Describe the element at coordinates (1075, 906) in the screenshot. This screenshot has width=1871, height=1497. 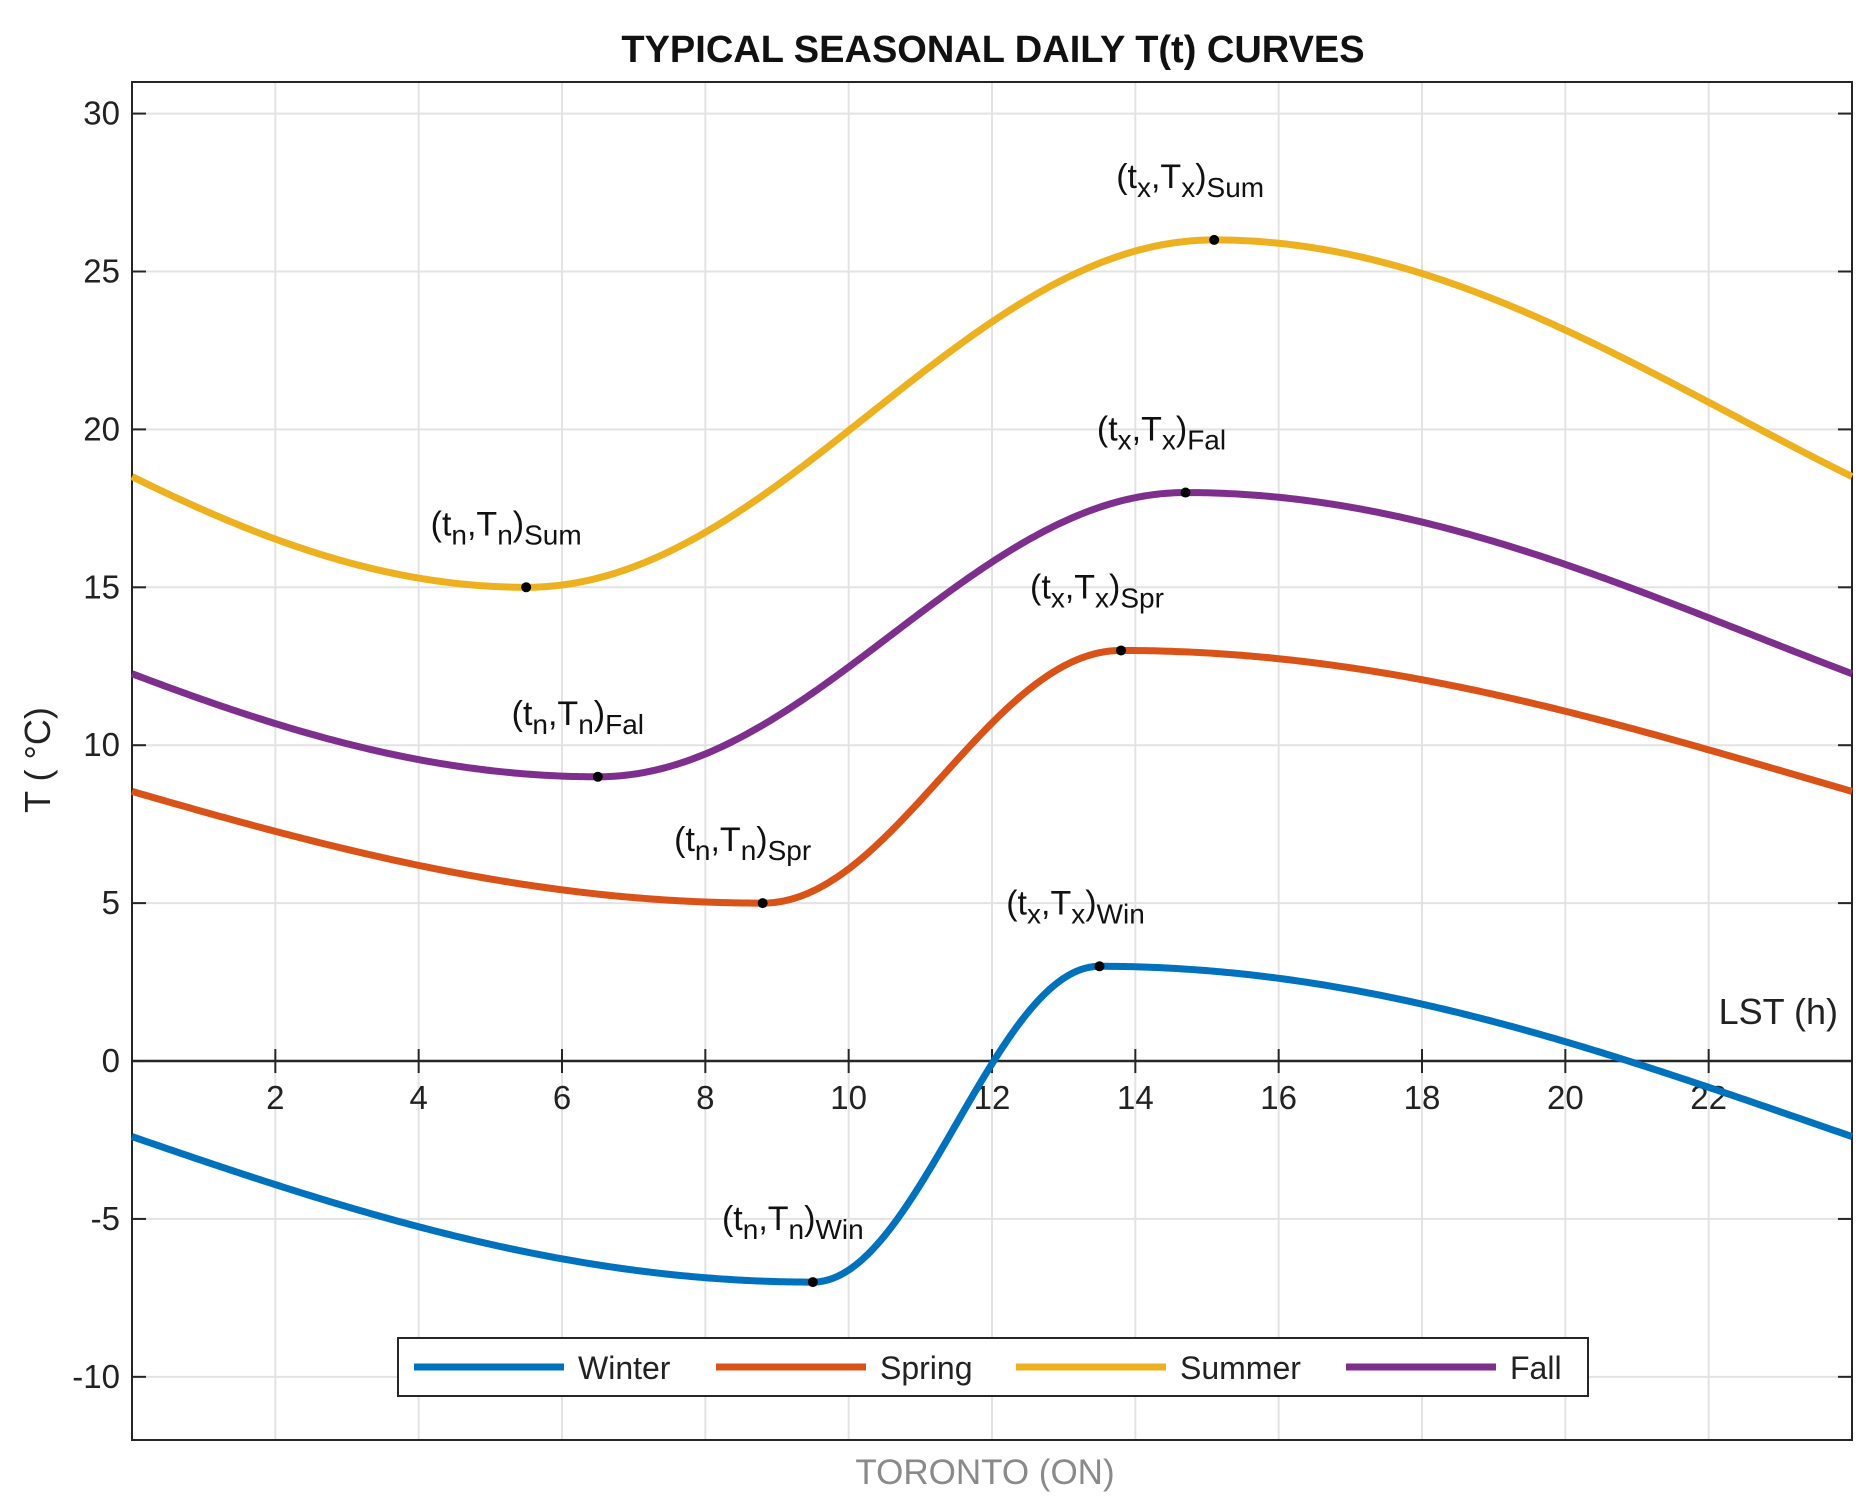
I see `max-annotation-winter: (tx,Tx)Win` at that location.